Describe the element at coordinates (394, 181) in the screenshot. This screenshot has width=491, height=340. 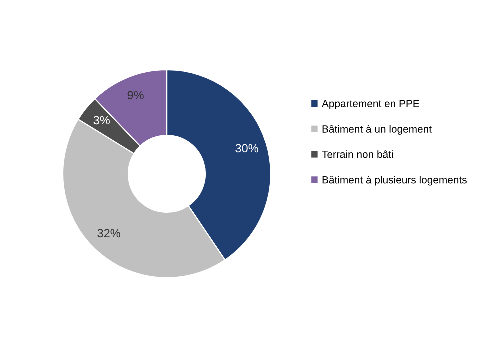
I see `legend-label: Bâtiment à plusieurs logements` at that location.